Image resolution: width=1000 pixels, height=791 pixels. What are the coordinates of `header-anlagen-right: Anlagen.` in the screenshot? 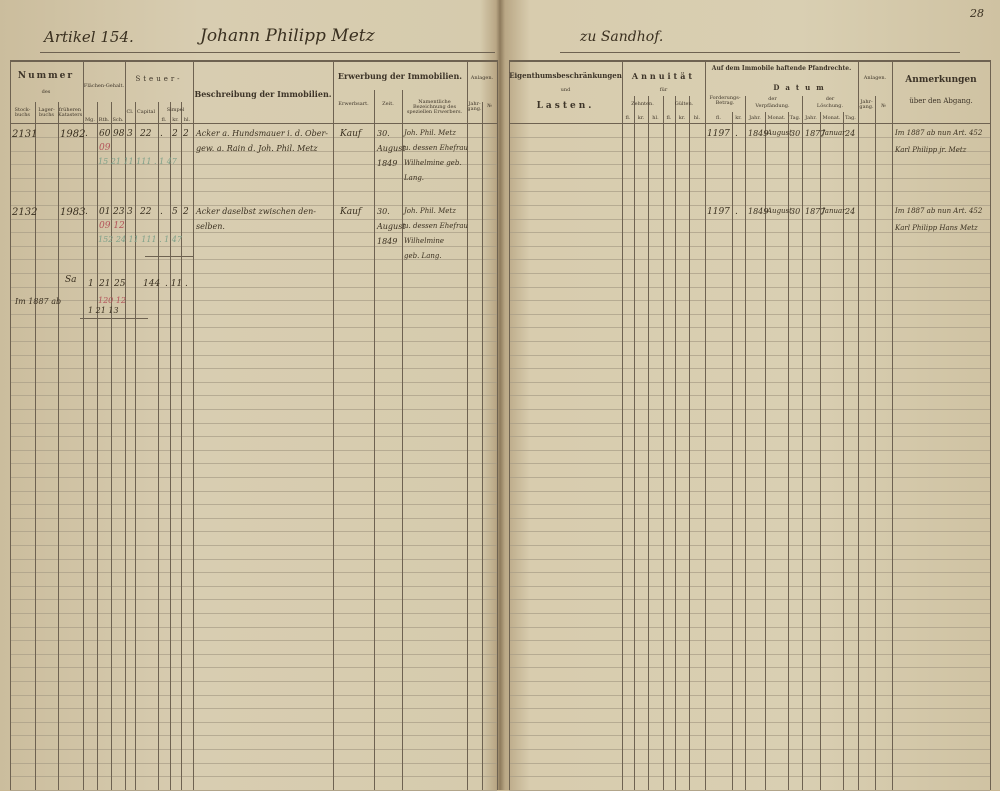 It's located at (875, 78).